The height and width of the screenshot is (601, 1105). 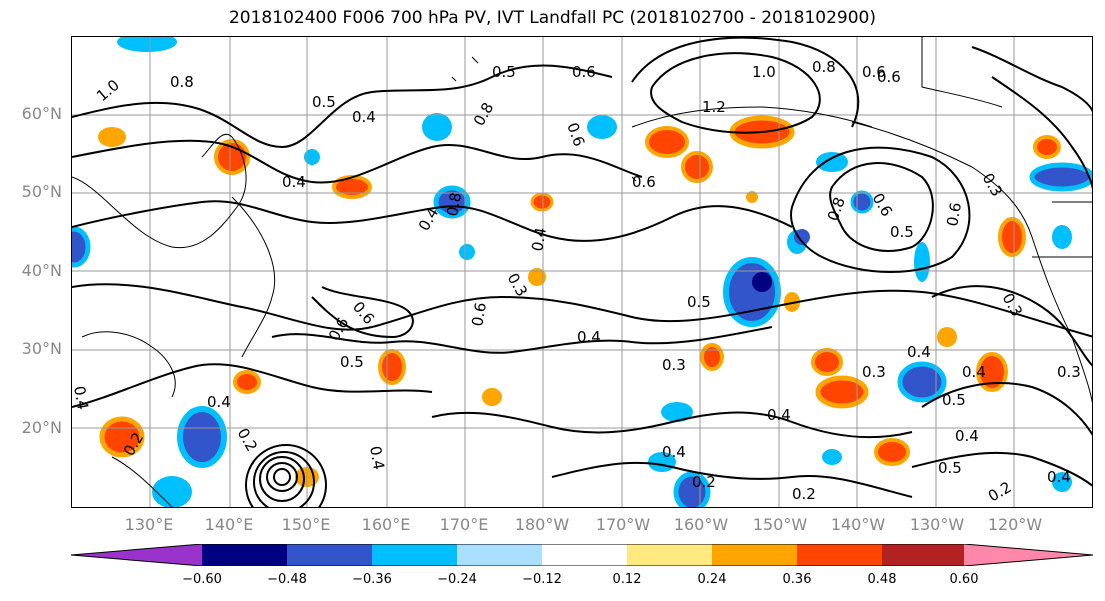 I want to click on lat-label: 40°N, so click(x=41, y=270).